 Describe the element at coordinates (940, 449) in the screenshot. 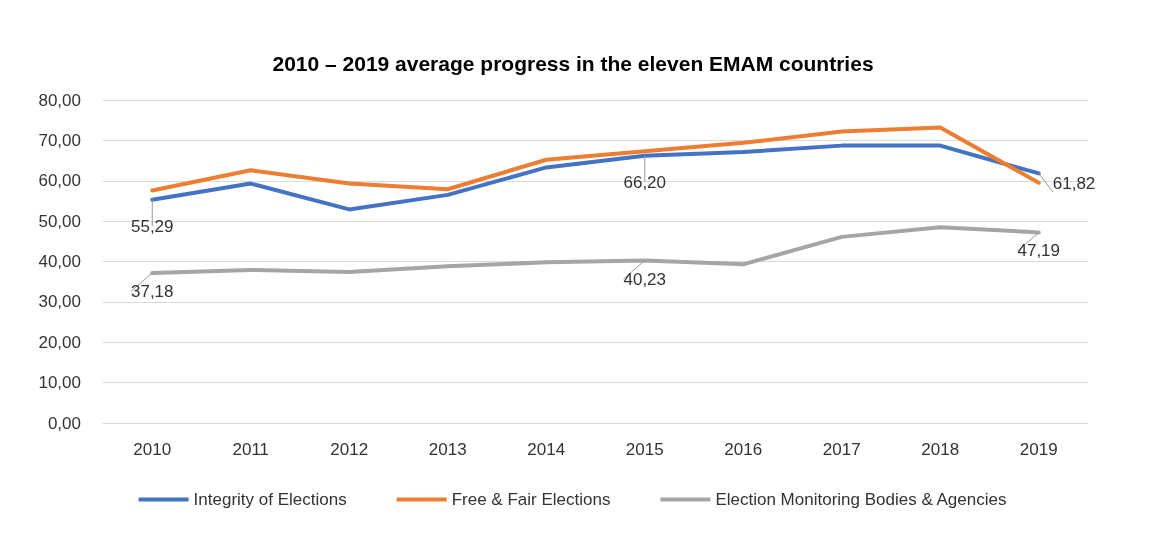

I see `x-tick-label: 2018` at that location.